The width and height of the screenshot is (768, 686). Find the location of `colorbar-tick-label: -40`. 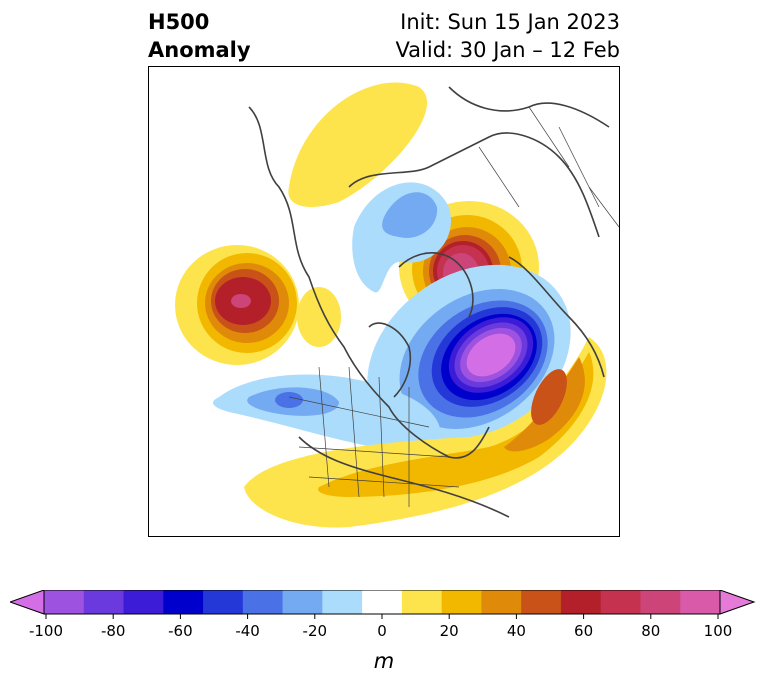

colorbar-tick-label: -40 is located at coordinates (247, 631).